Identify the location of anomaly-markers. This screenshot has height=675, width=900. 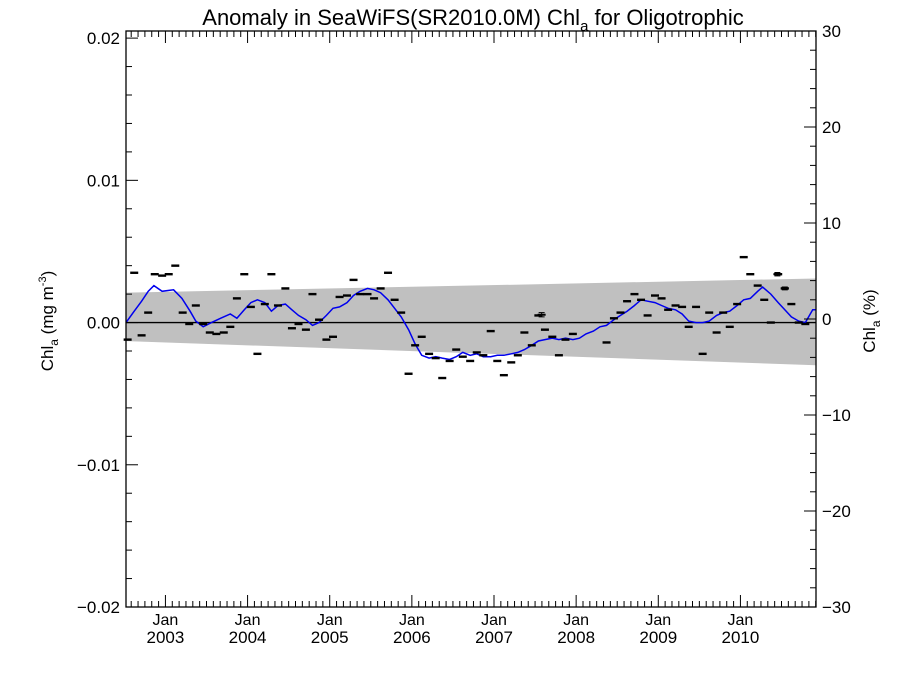
(466, 317).